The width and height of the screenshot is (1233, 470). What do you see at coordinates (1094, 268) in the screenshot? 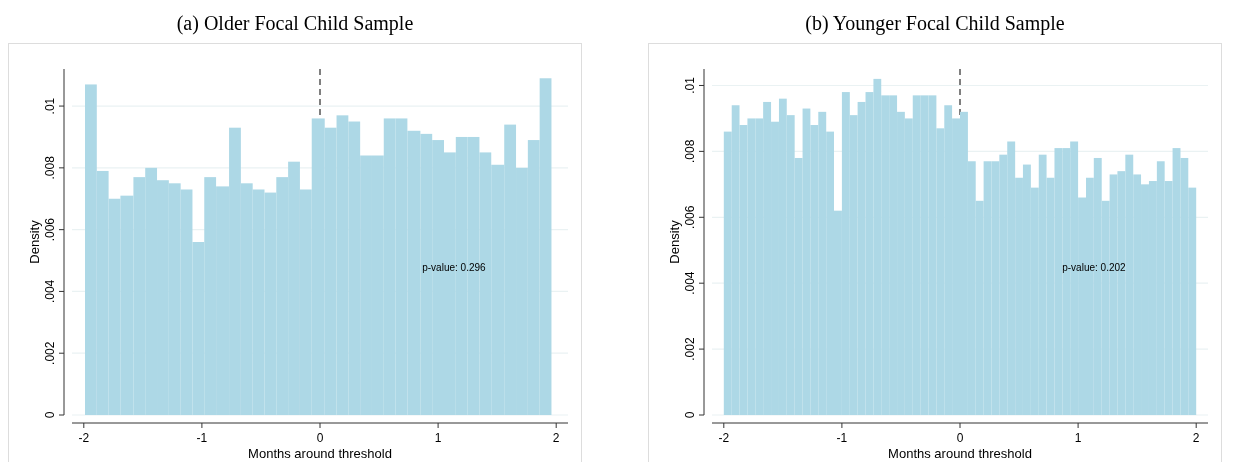
I see `annotation: p-value: 0.202` at bounding box center [1094, 268].